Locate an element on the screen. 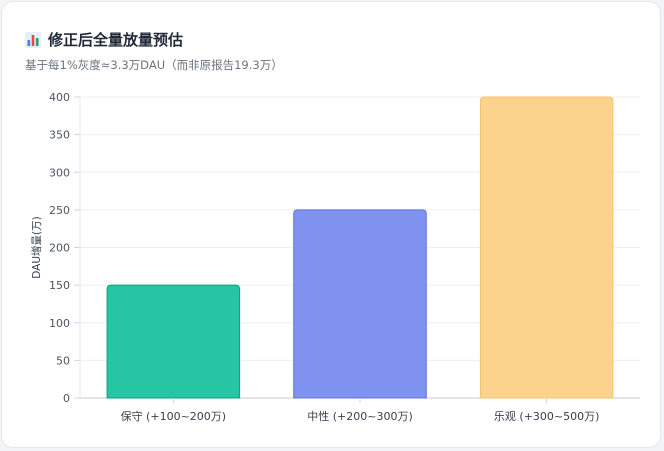  chart-title: 修正后全量放量预估 is located at coordinates (116, 40).